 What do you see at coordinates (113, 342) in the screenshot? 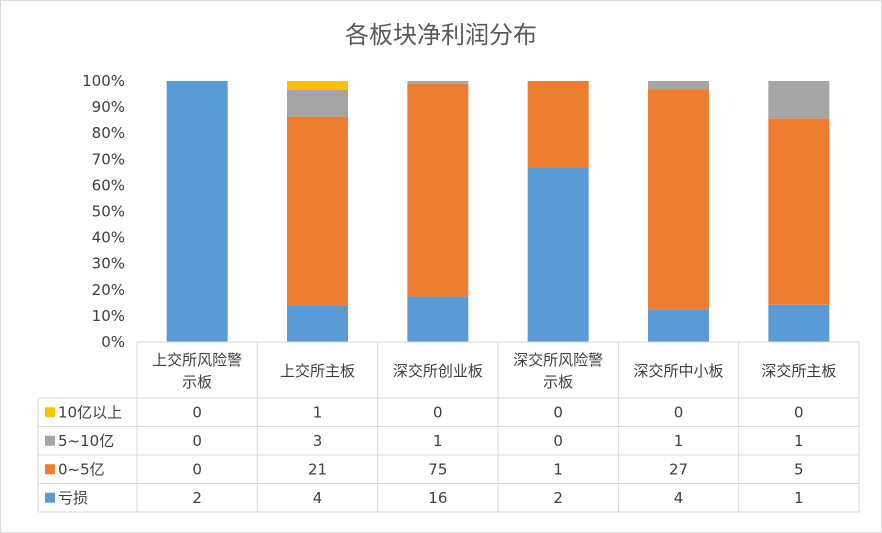
I see `y-tick-label: 0%` at bounding box center [113, 342].